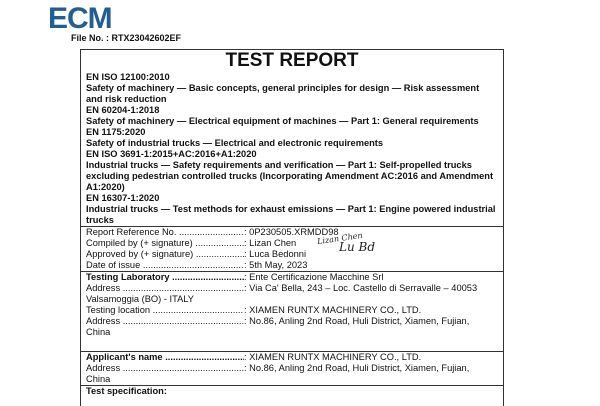  I want to click on compiled-by: : Lizan Chen, so click(270, 243).